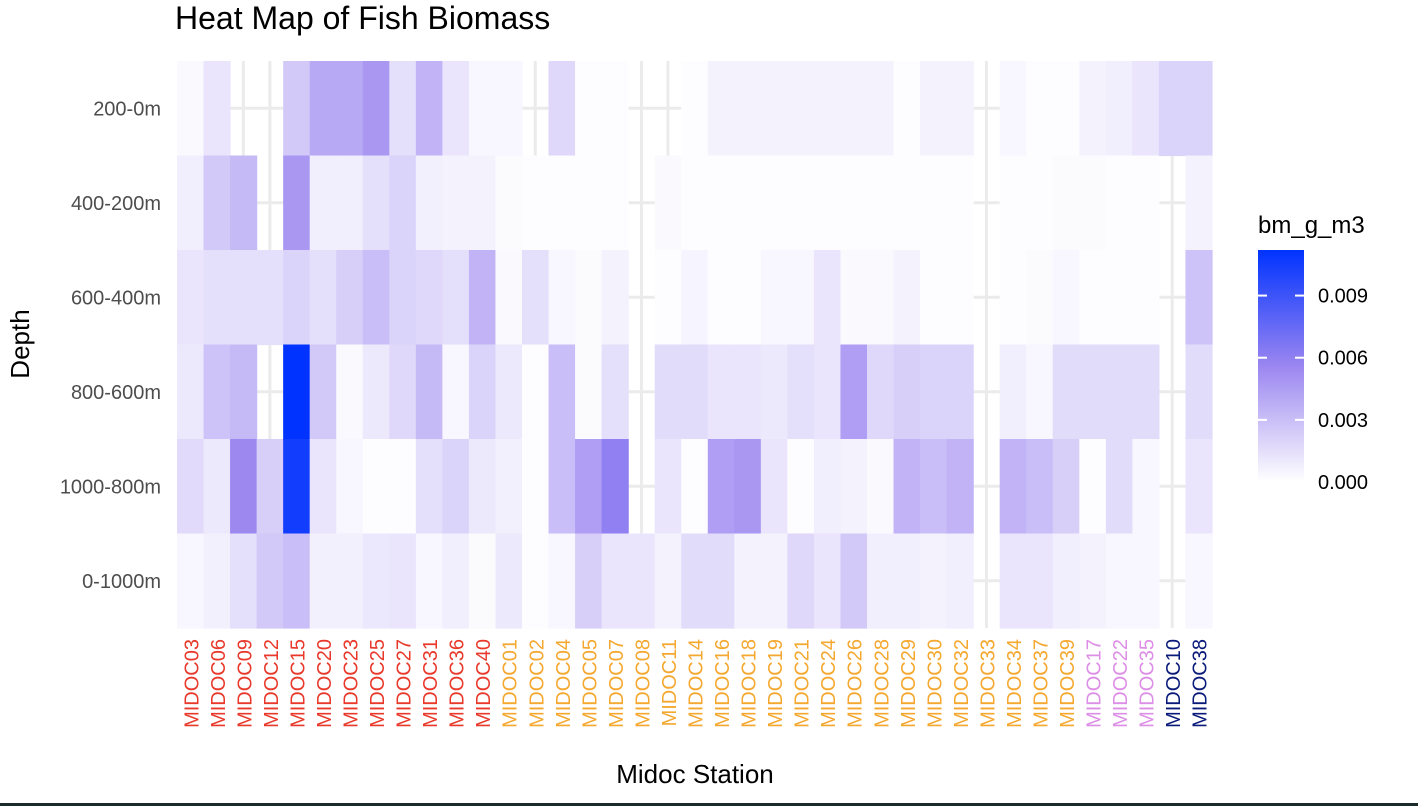 The width and height of the screenshot is (1418, 806). What do you see at coordinates (458, 683) in the screenshot?
I see `x-tick-label: MIDOC36` at bounding box center [458, 683].